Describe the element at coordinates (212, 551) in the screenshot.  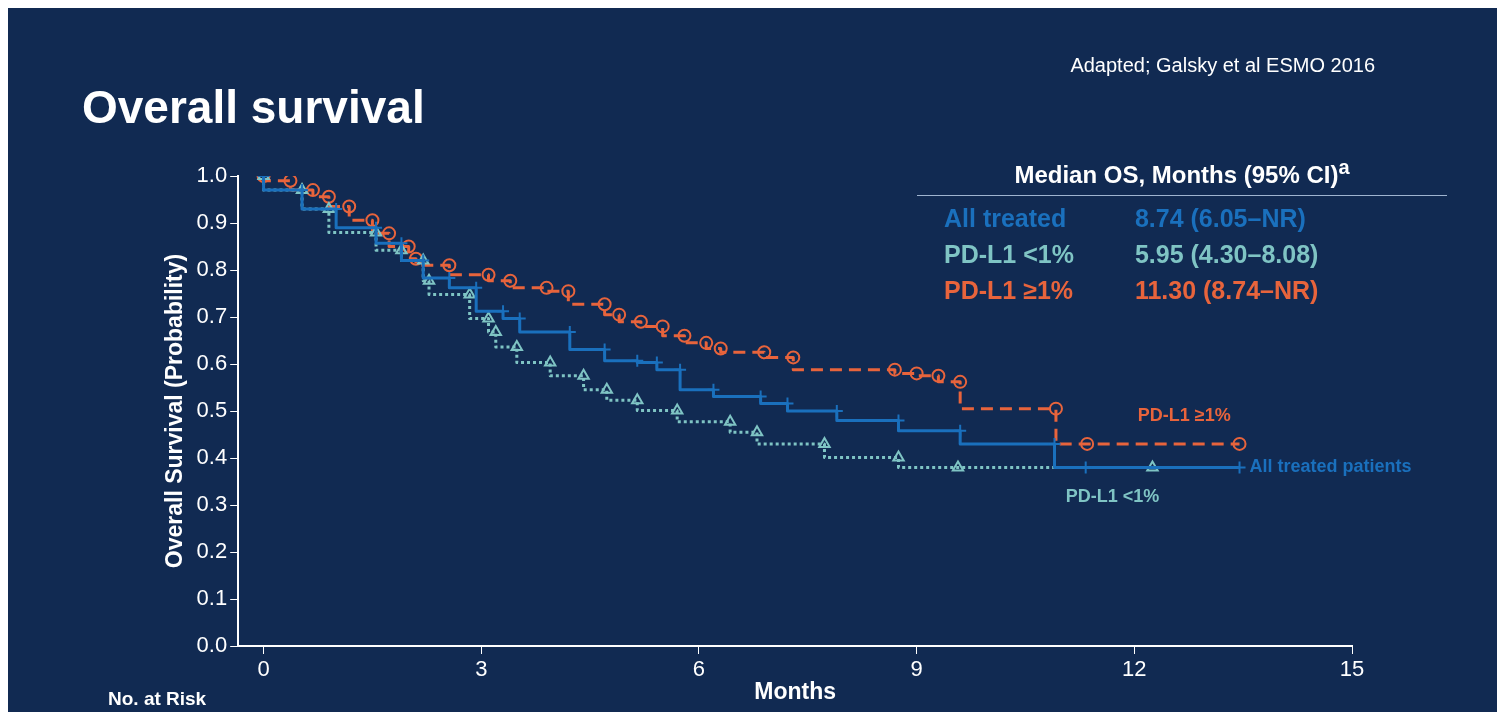
I see `y-tick-label: 0.2` at that location.